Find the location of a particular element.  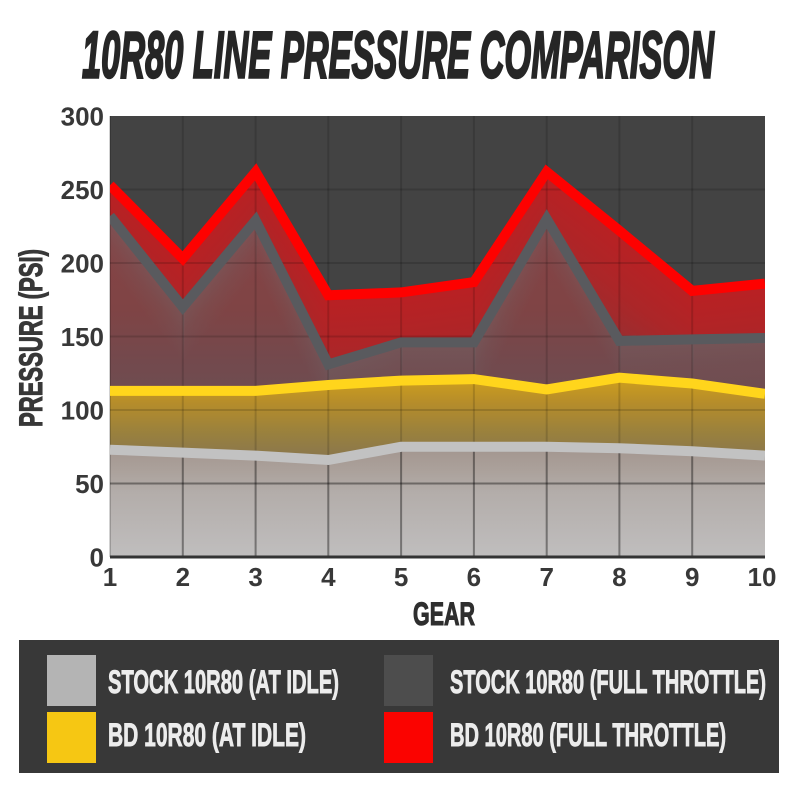

svg-text: STOCK 10R80 (FULL THROTTLE) is located at coordinates (608, 682).